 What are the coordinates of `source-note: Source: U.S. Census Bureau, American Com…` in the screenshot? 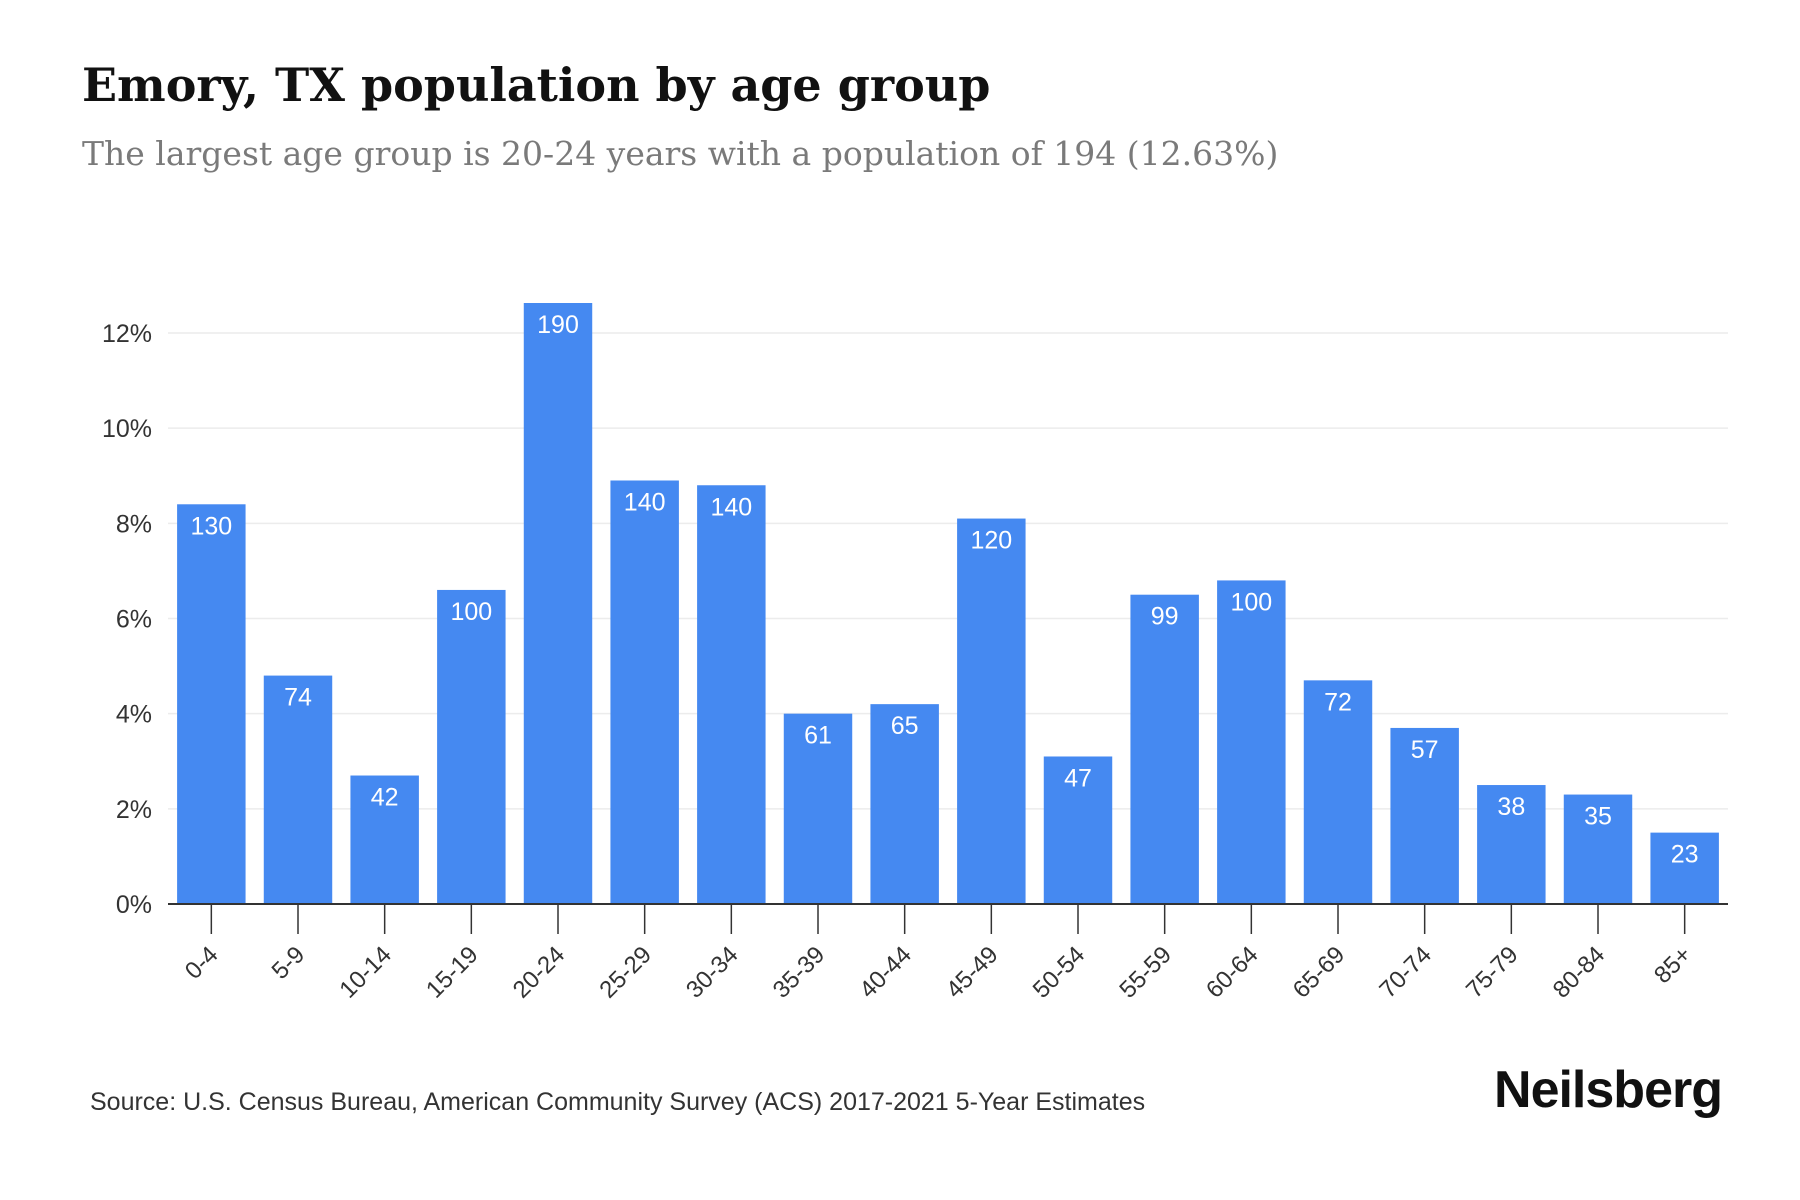 It's located at (618, 1102).